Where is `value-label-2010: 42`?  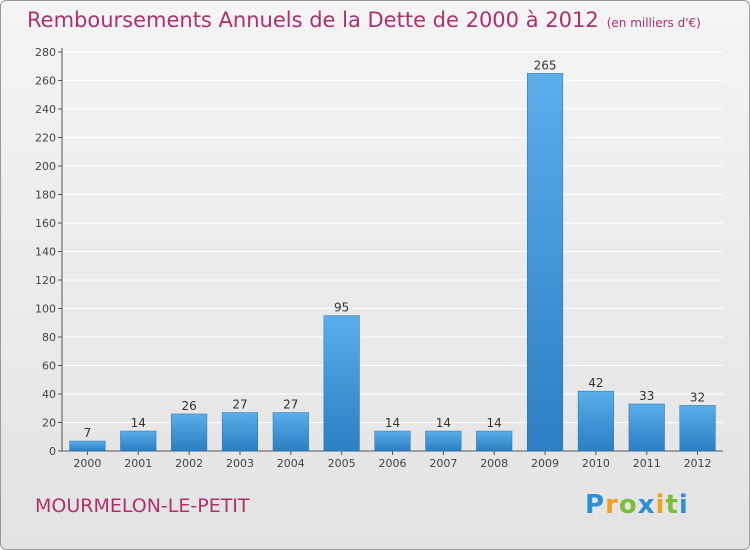
value-label-2010: 42 is located at coordinates (595, 383).